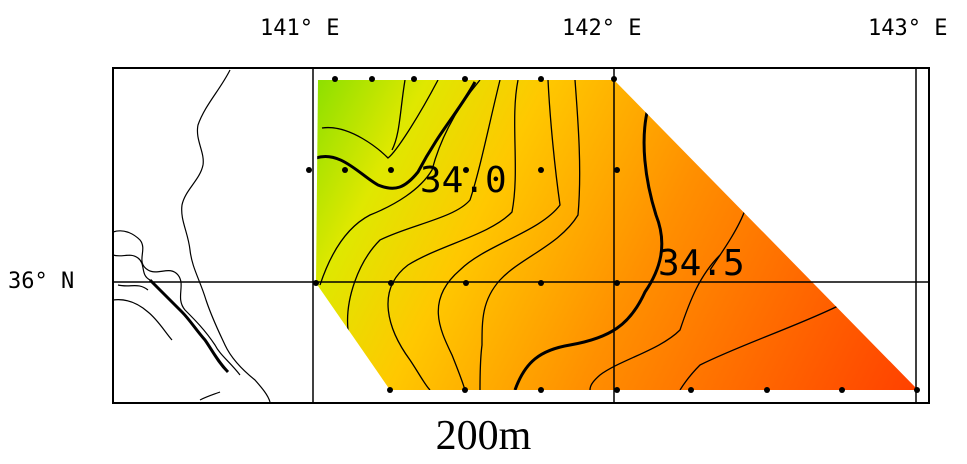  I want to click on contour-label-34-0: 34.0, so click(463, 180).